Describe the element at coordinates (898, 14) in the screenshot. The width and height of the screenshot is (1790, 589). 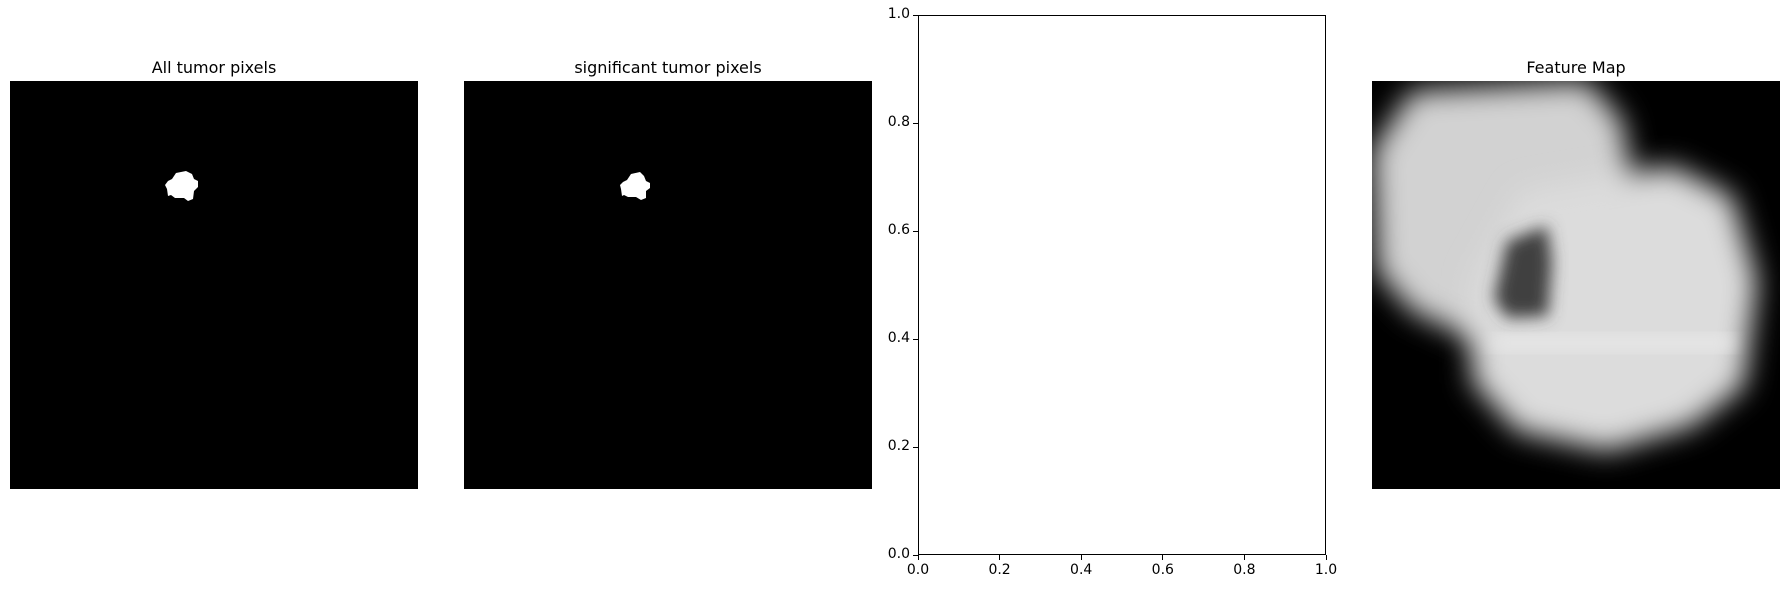
I see `y-tick-label: 1.0` at that location.